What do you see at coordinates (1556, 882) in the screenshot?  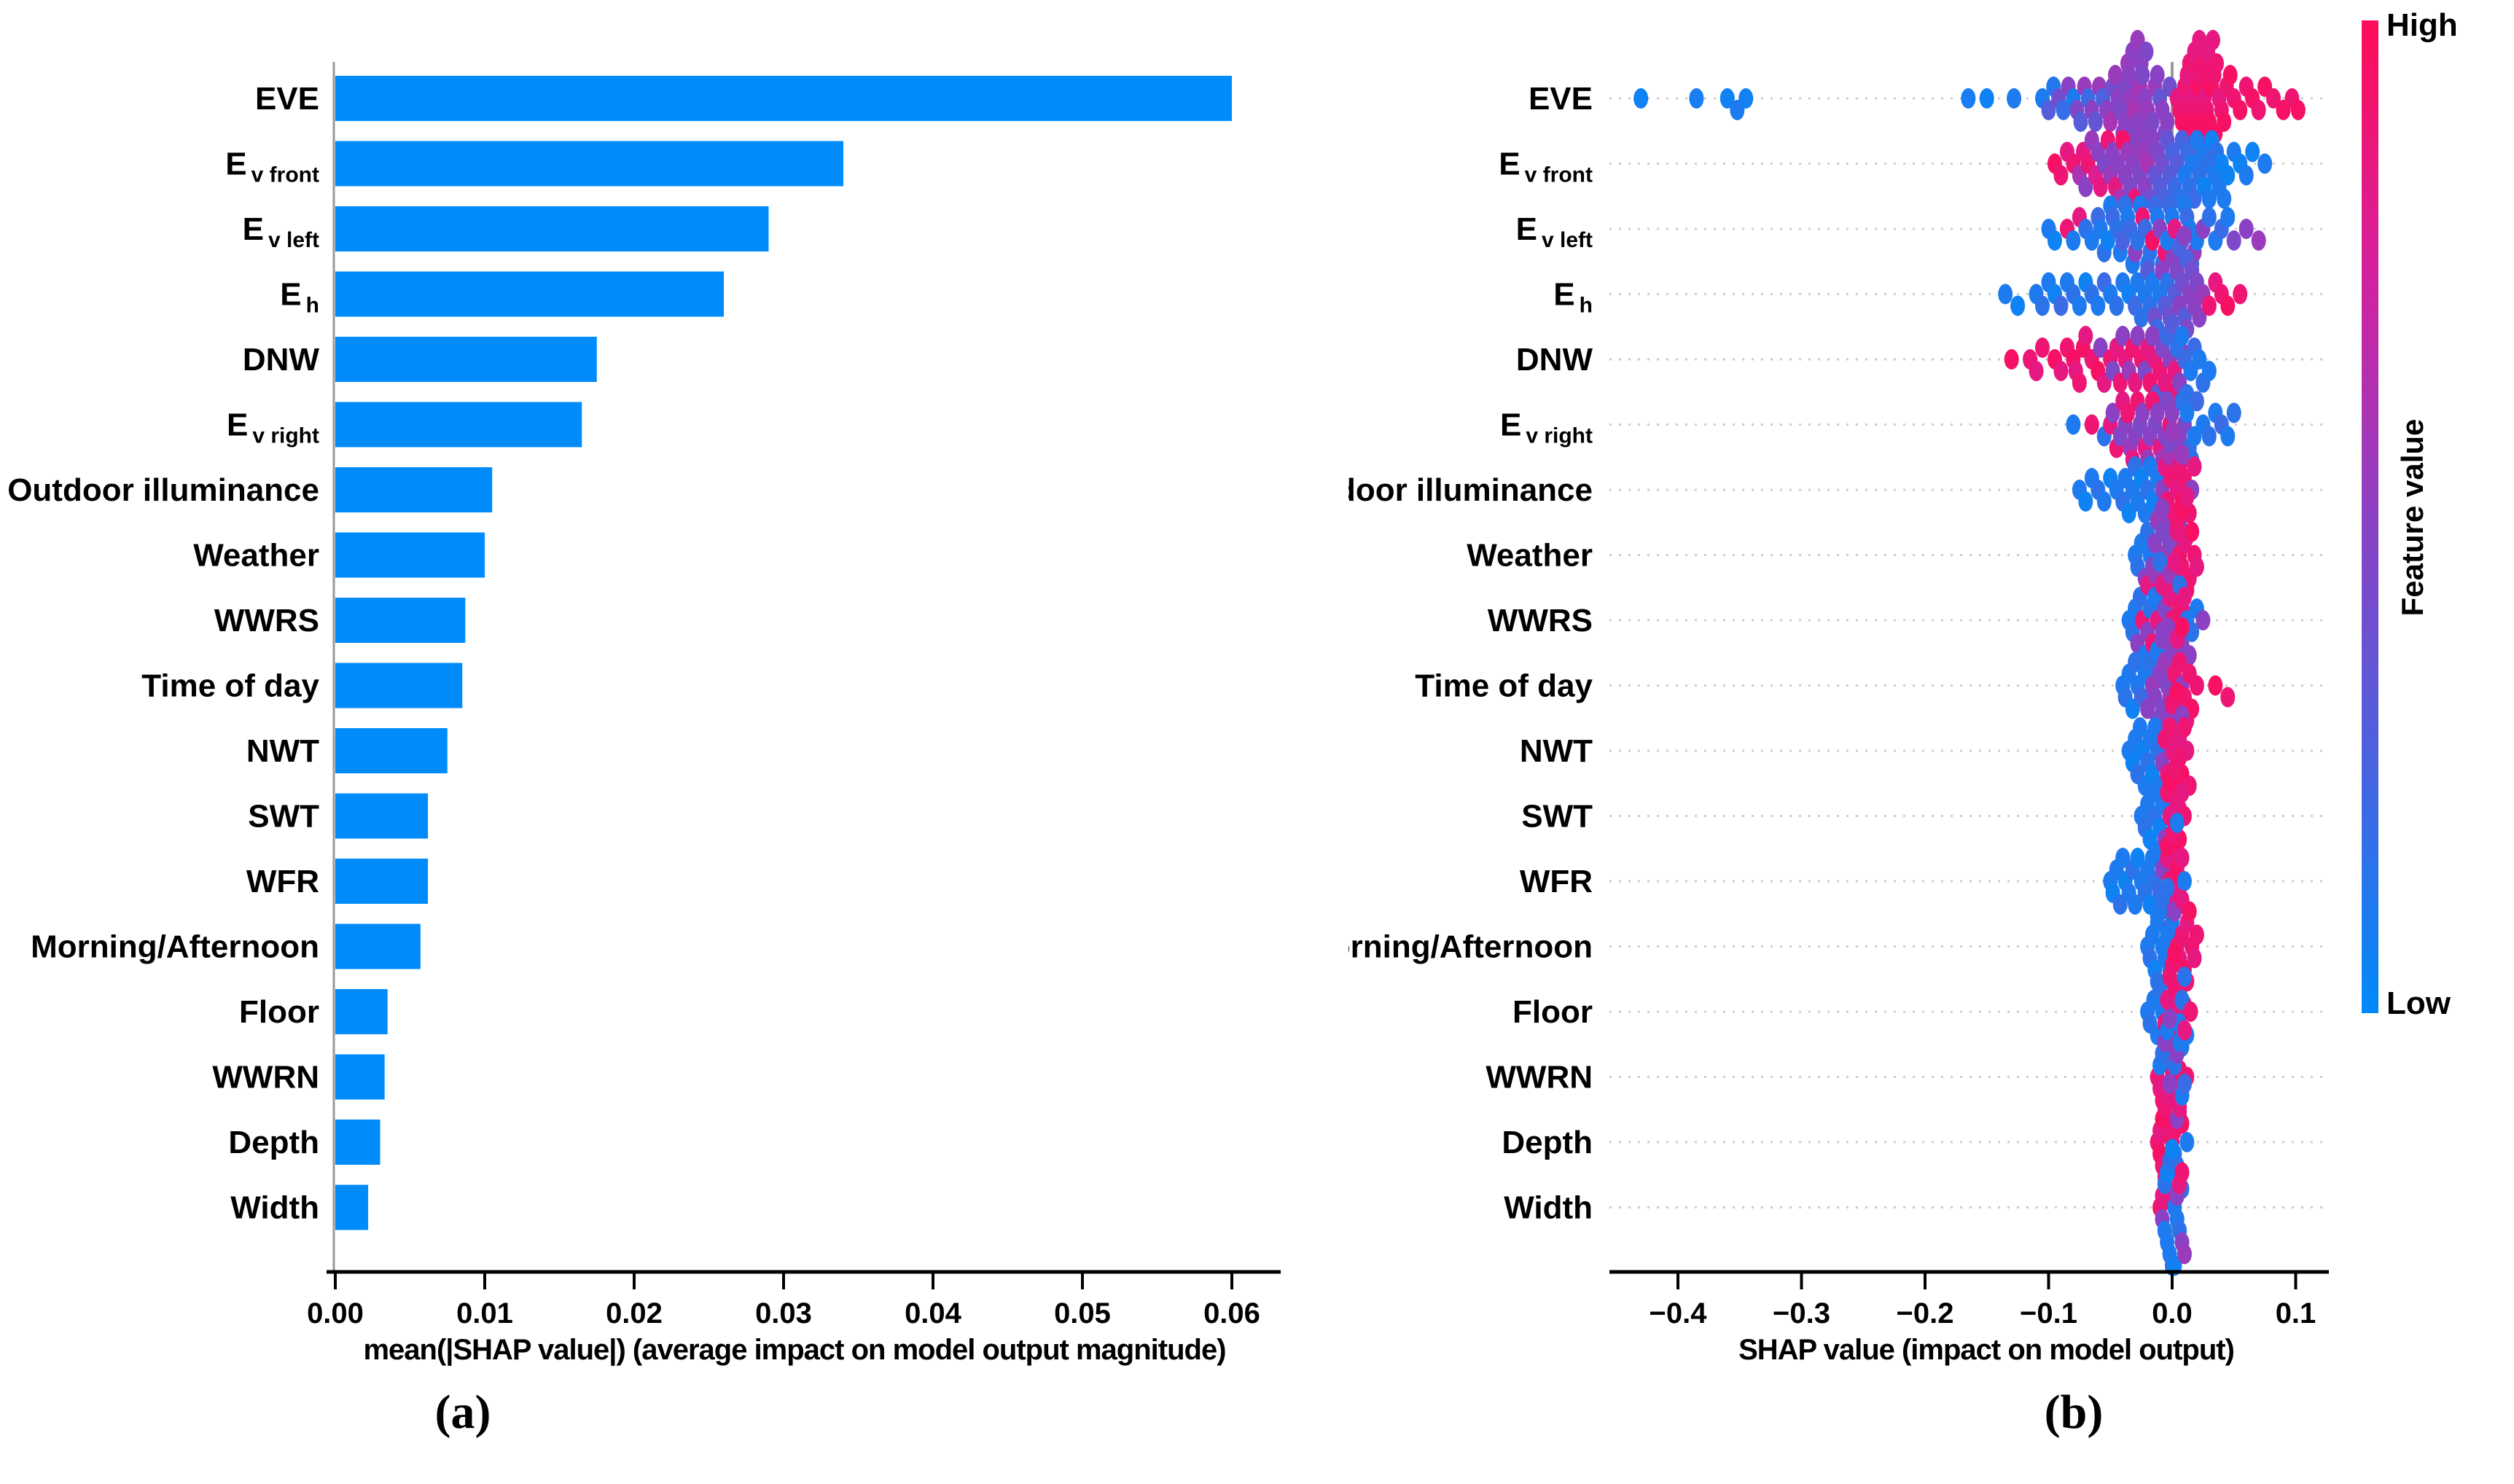 I see `feature-label: WFR` at bounding box center [1556, 882].